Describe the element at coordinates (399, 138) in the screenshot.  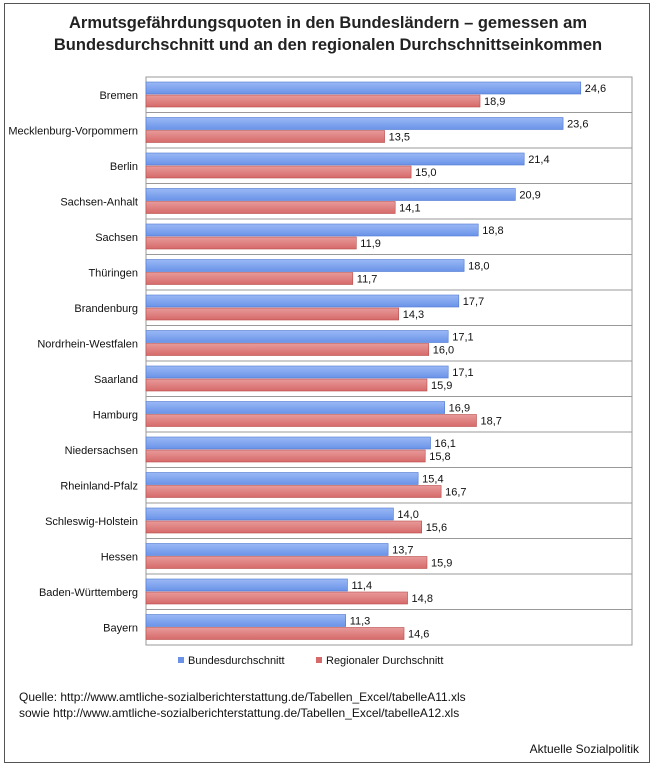
I see `data-label: 13,5` at that location.